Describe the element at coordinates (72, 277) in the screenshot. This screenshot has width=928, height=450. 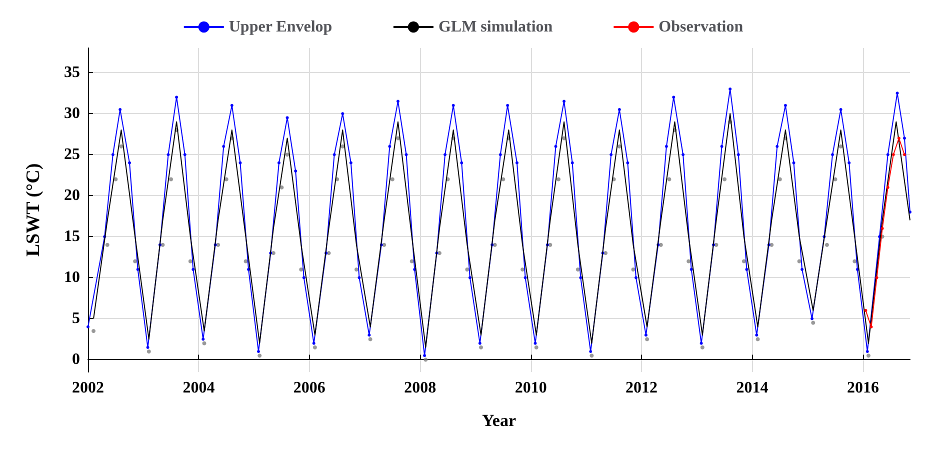
I see `y-tick-label: 10` at that location.